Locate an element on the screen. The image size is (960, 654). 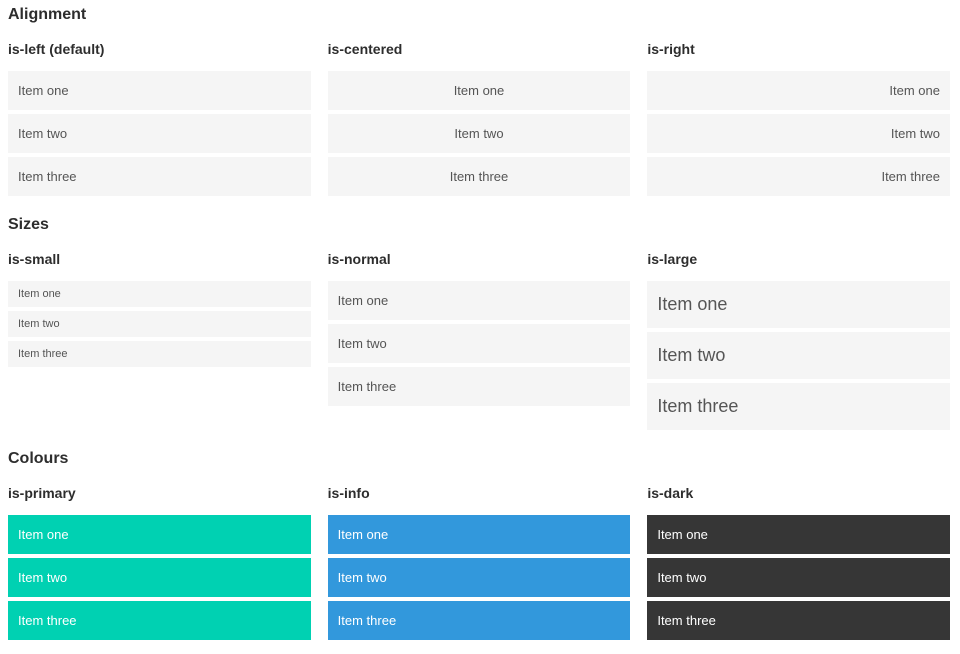
list-is-primary: Item one Item two Item three is located at coordinates (159, 577).